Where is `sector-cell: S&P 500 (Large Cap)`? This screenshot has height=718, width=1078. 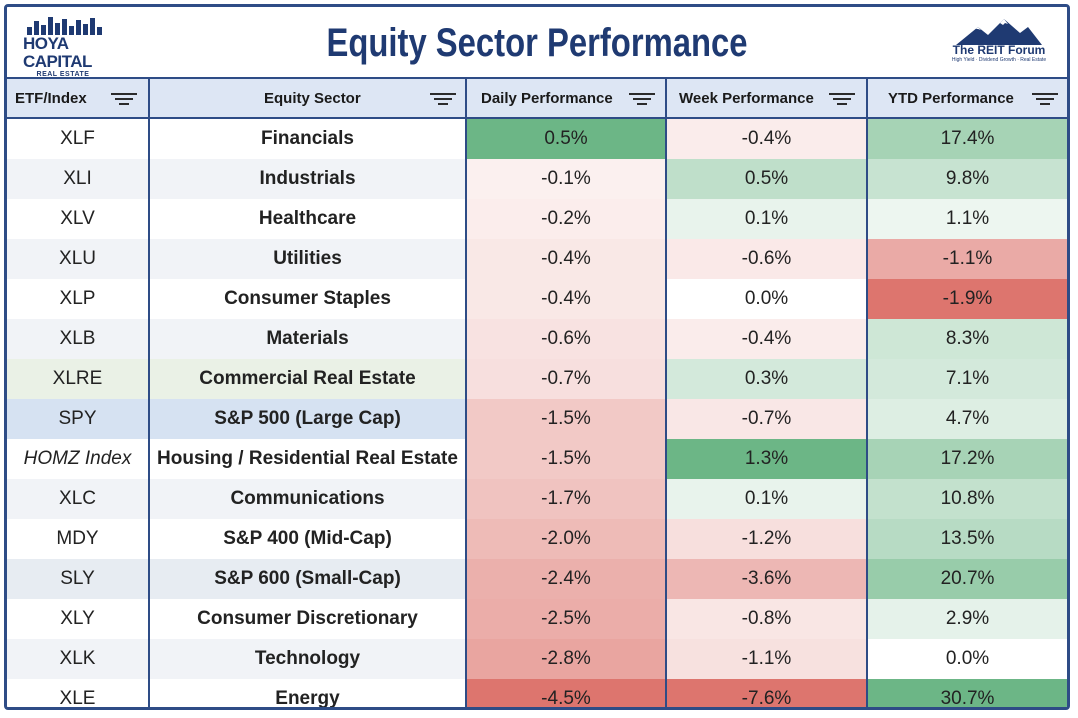
sector-cell: S&P 500 (Large Cap) is located at coordinates (307, 419).